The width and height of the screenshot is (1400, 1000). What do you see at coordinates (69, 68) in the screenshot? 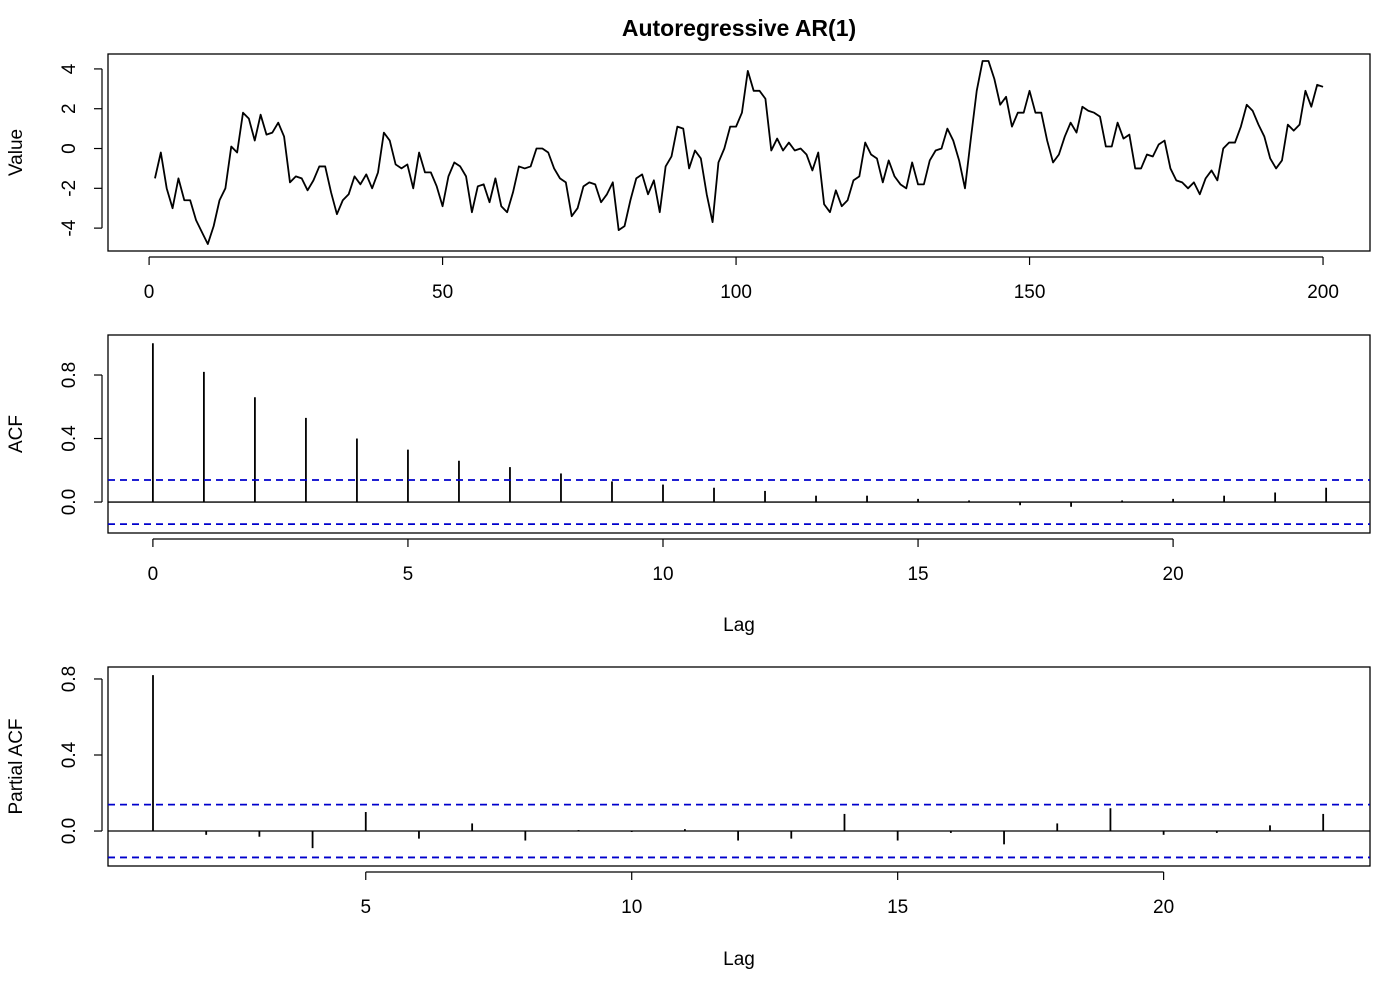
I see `y-tick-label: 4` at bounding box center [69, 68].